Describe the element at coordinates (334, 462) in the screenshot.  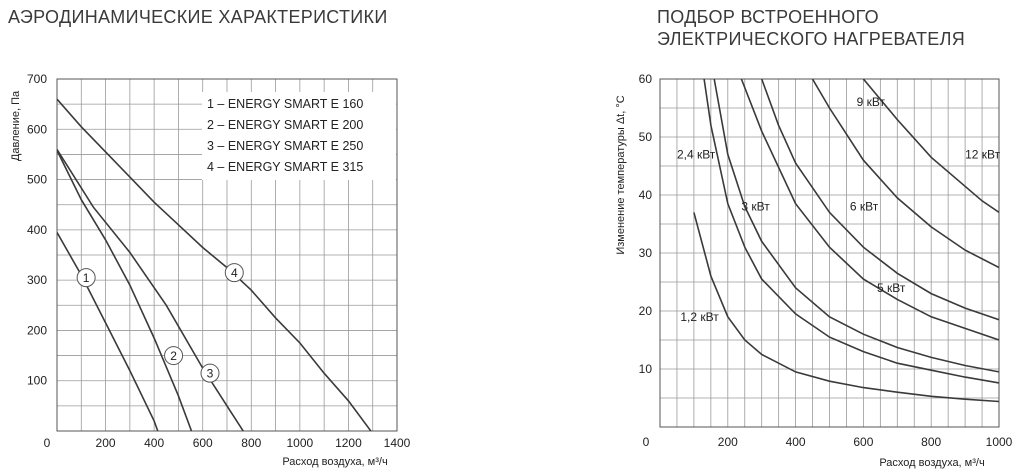
I see `left-xaxis-label: Расход воздуха, м³/ч` at that location.